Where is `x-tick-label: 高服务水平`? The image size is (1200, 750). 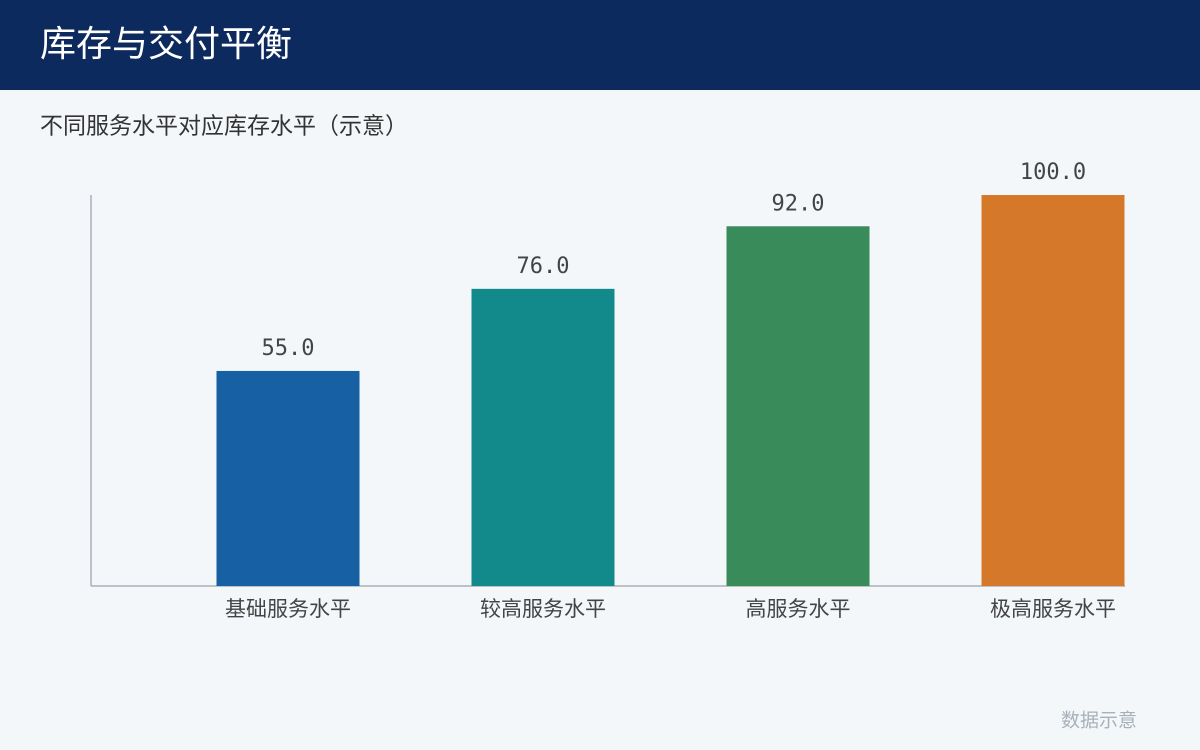 x-tick-label: 高服务水平 is located at coordinates (798, 609).